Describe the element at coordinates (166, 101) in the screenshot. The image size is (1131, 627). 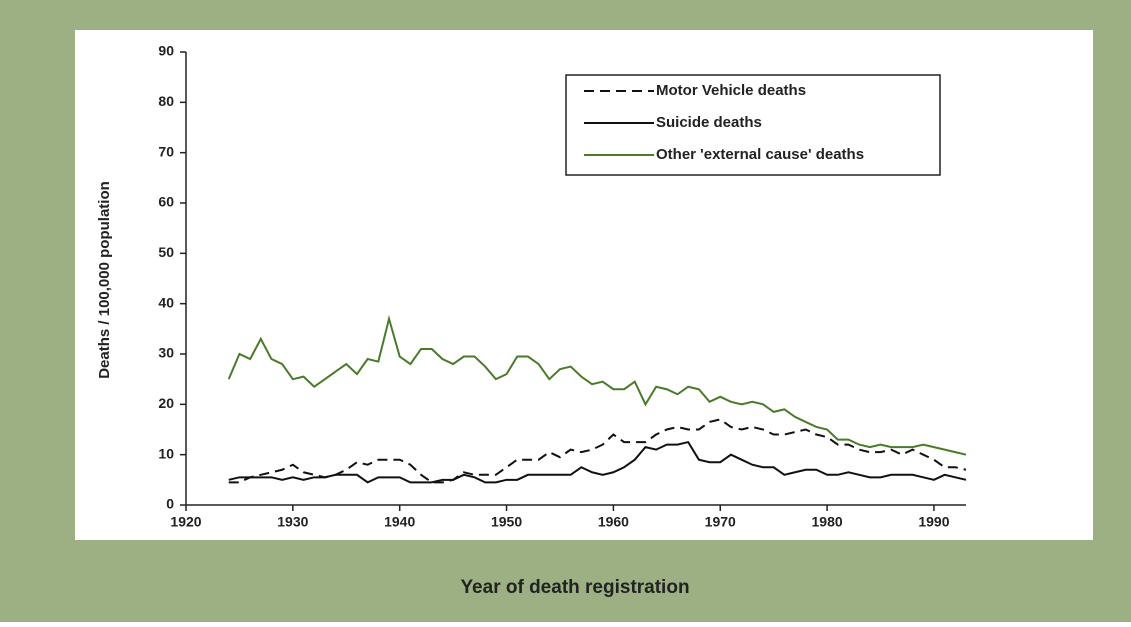
I see `y-tick-label: 80` at that location.